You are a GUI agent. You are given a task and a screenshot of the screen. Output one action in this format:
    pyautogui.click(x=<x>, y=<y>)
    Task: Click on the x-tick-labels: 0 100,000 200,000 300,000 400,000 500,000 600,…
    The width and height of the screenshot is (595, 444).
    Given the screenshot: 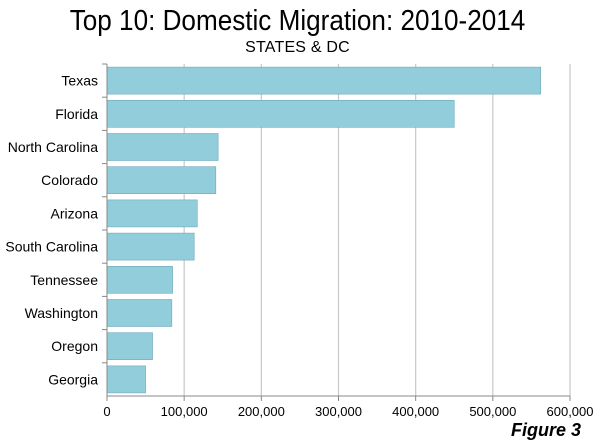 What is the action you would take?
    pyautogui.click(x=348, y=411)
    